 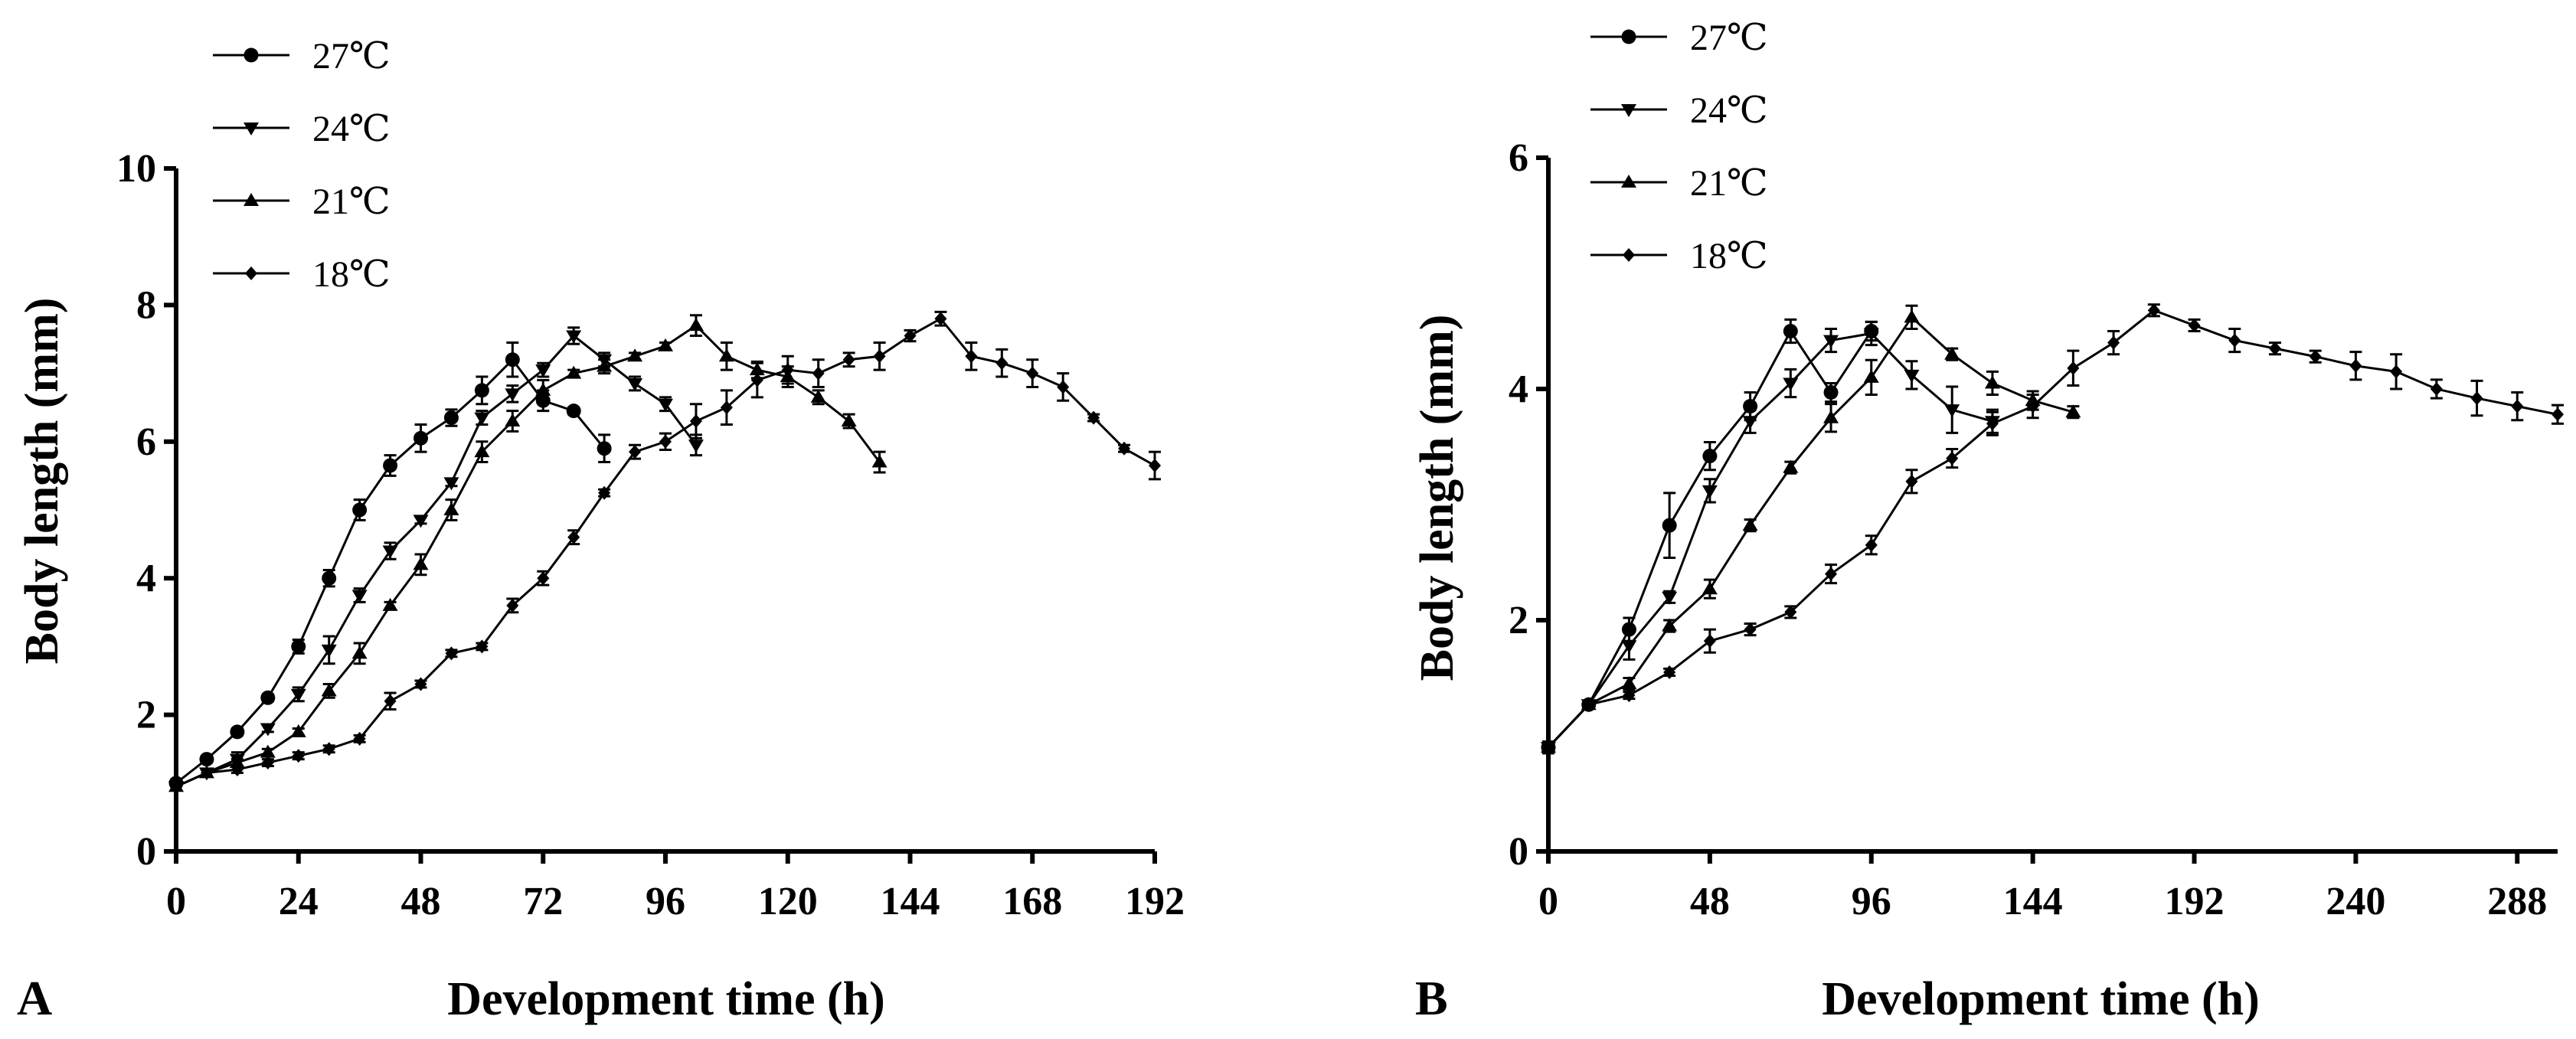 I want to click on x-tick-label-a-8: 192, so click(x=1155, y=901).